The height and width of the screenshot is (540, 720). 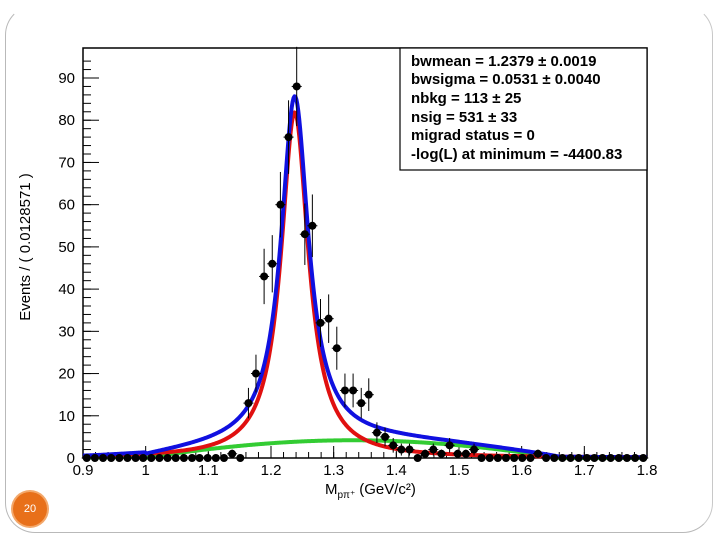 What do you see at coordinates (30, 509) in the screenshot?
I see `page-number-badge: 20` at bounding box center [30, 509].